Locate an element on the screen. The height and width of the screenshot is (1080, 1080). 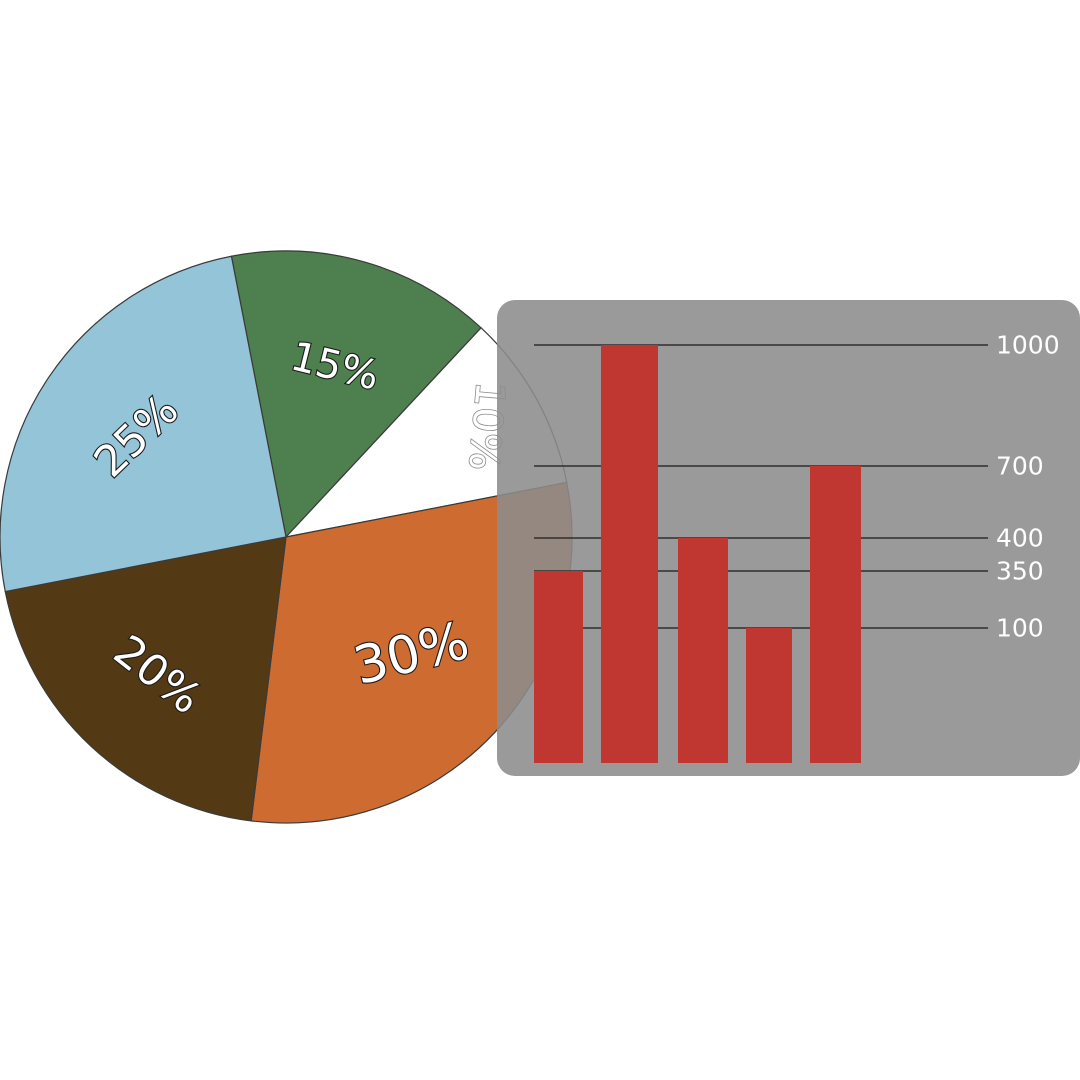
tick-label: 100 is located at coordinates (1020, 628).